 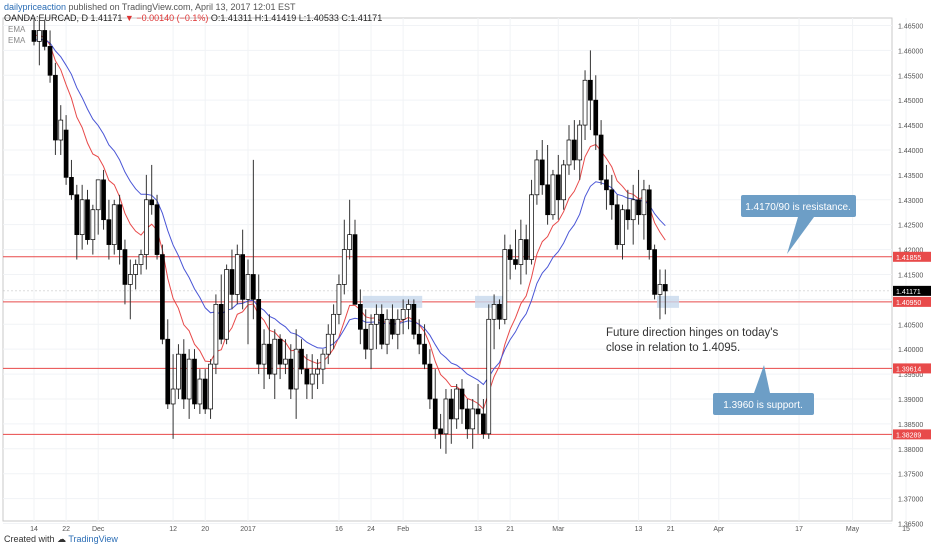 What do you see at coordinates (93, 539) in the screenshot?
I see `tradingview-brand: TradingView` at bounding box center [93, 539].